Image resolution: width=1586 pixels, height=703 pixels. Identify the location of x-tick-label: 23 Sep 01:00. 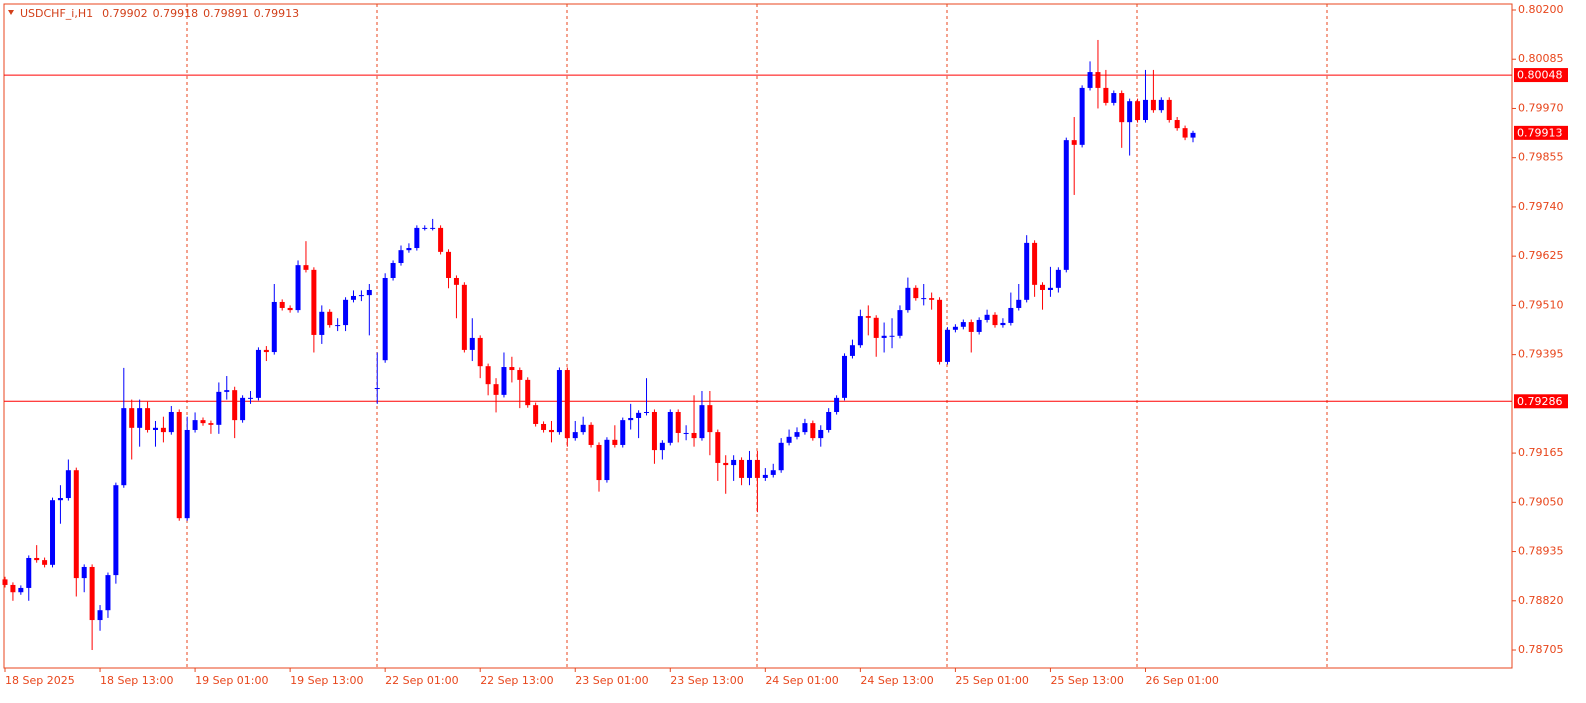
(611, 680).